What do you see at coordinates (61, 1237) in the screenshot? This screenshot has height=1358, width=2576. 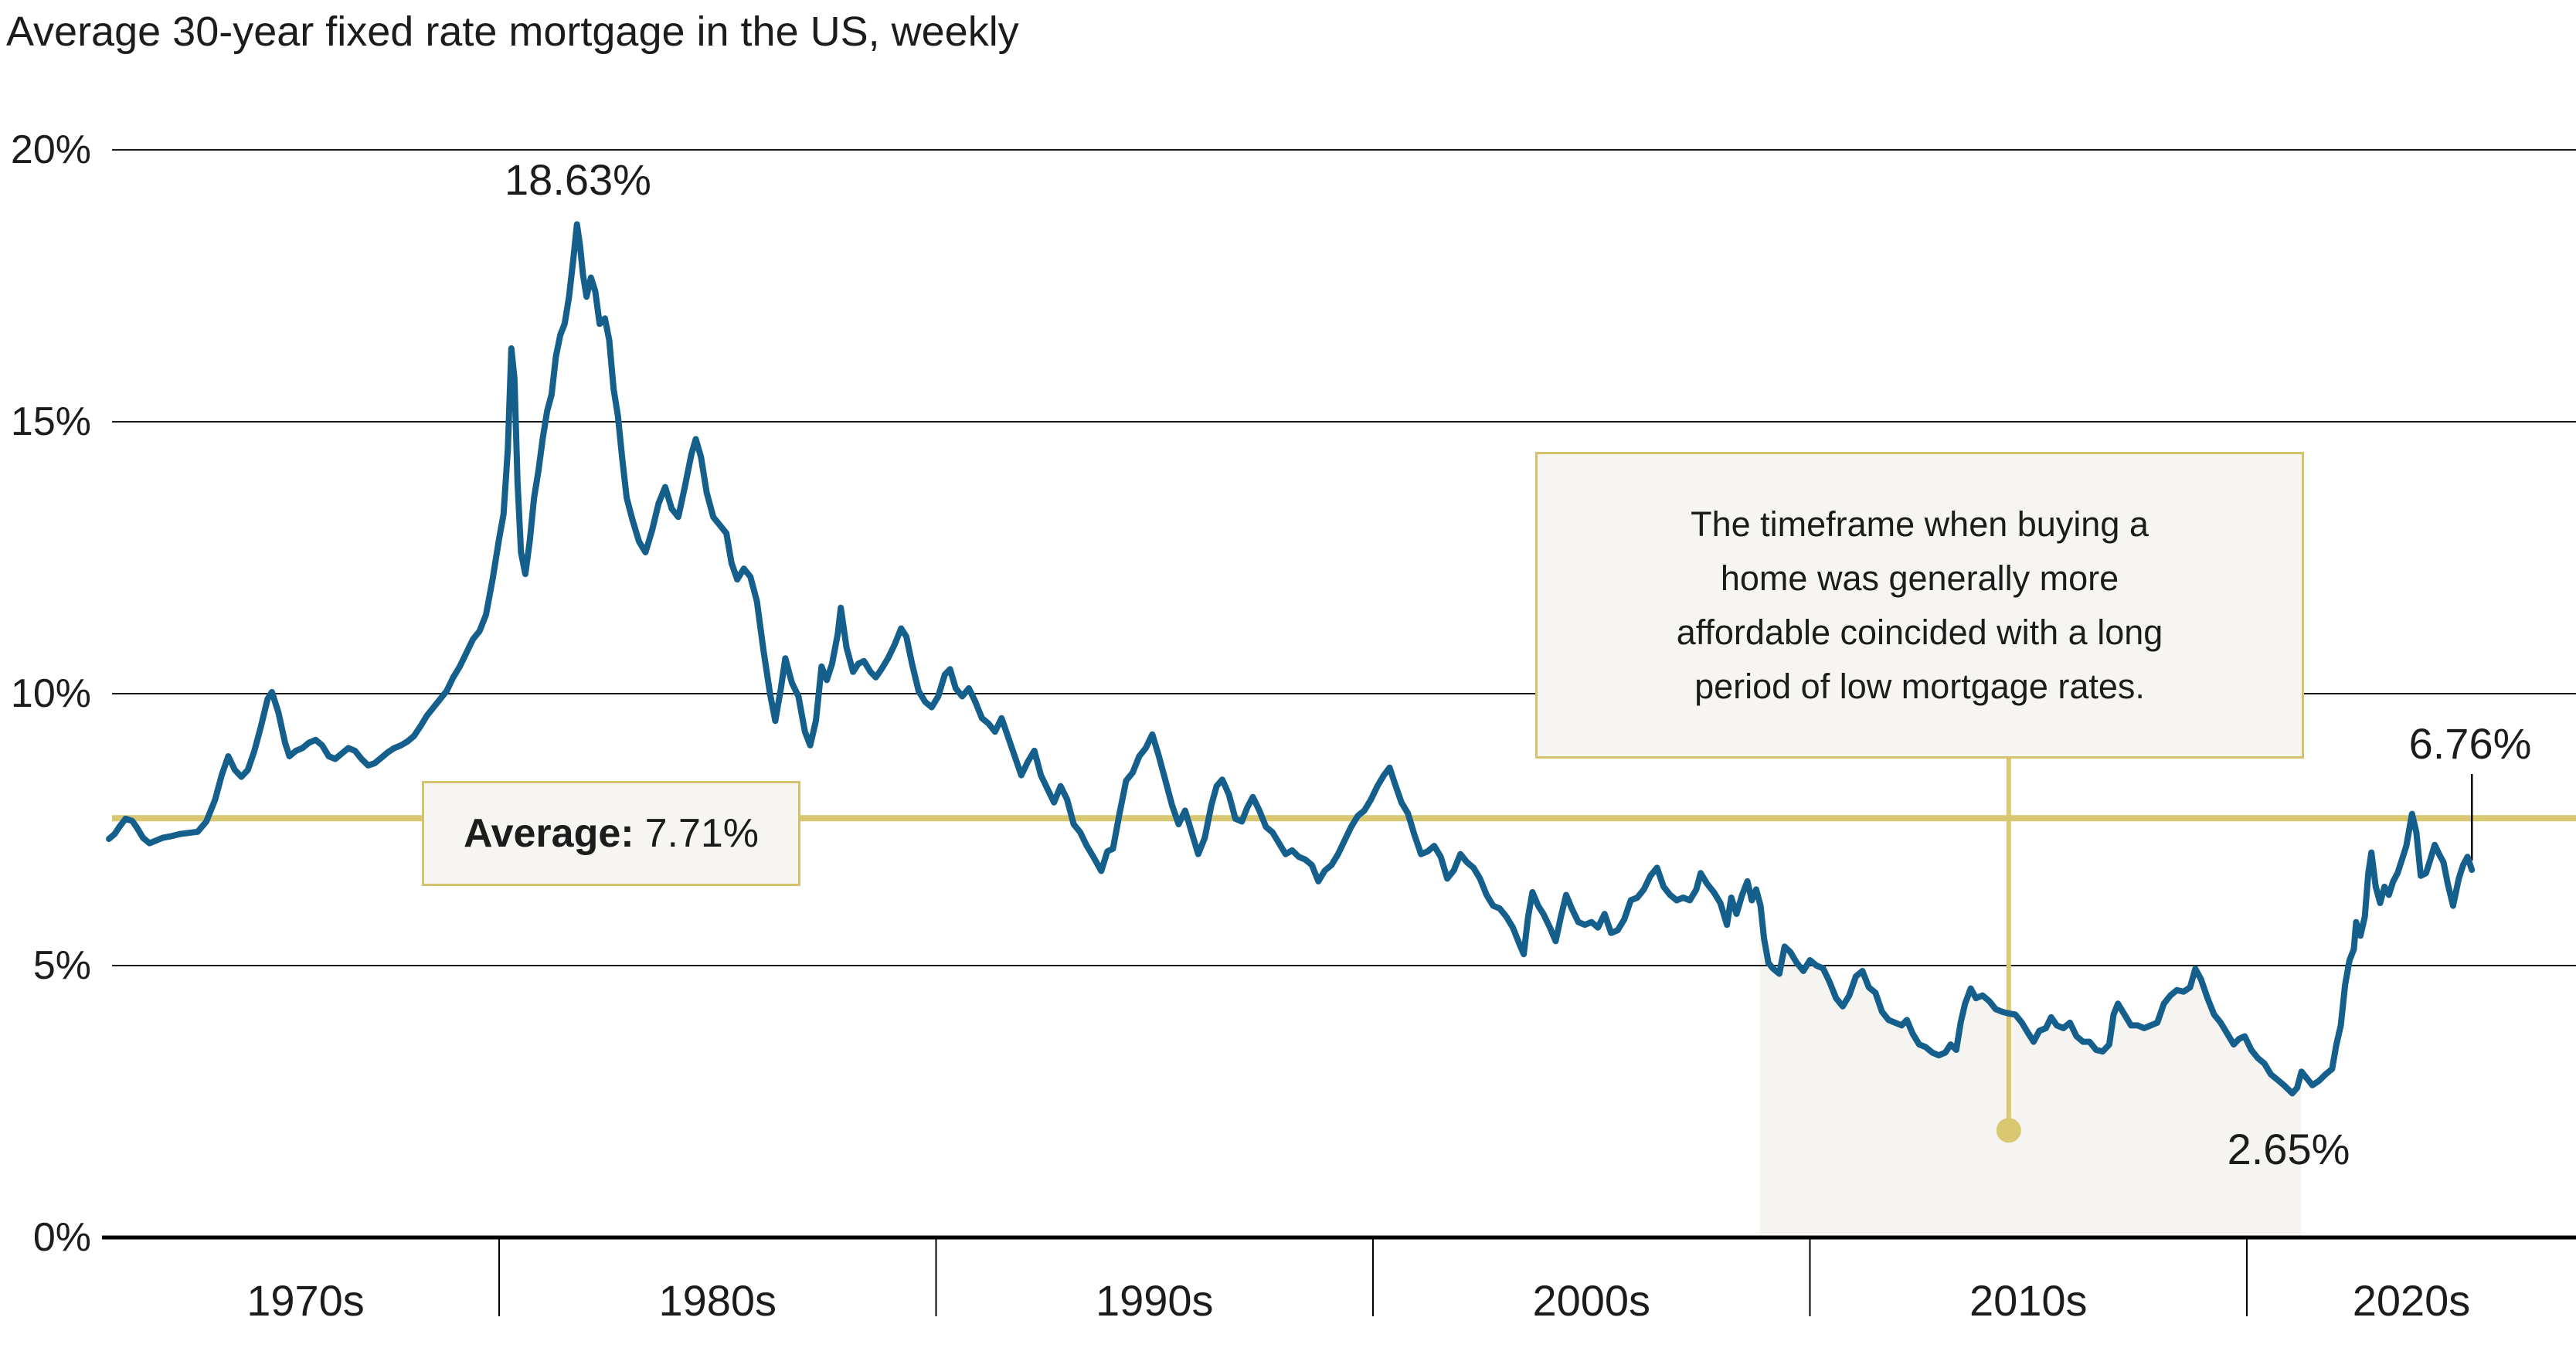 I see `y-tick-label: 0%` at bounding box center [61, 1237].